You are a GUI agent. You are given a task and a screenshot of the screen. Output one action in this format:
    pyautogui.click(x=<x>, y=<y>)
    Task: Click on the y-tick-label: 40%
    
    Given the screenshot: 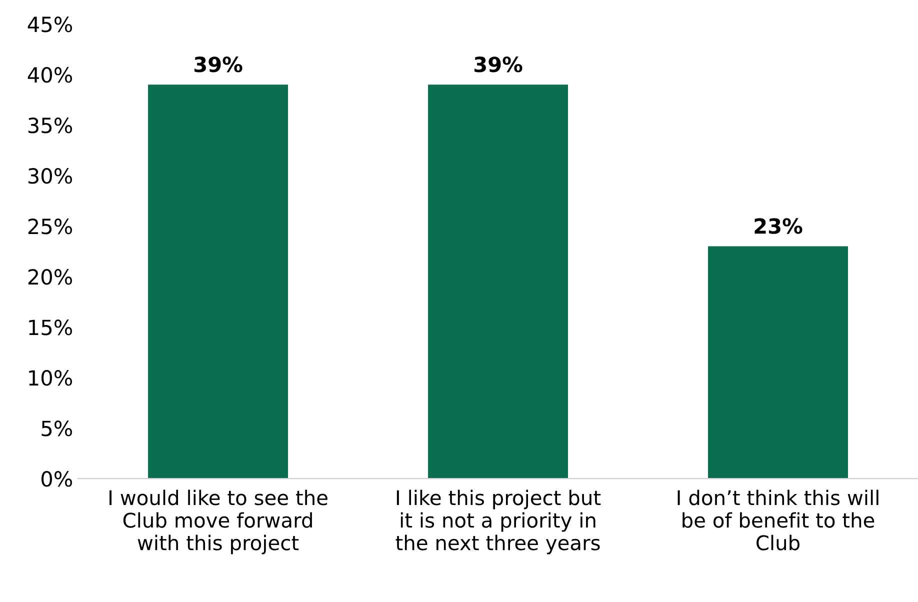 What is the action you would take?
    pyautogui.click(x=50, y=75)
    